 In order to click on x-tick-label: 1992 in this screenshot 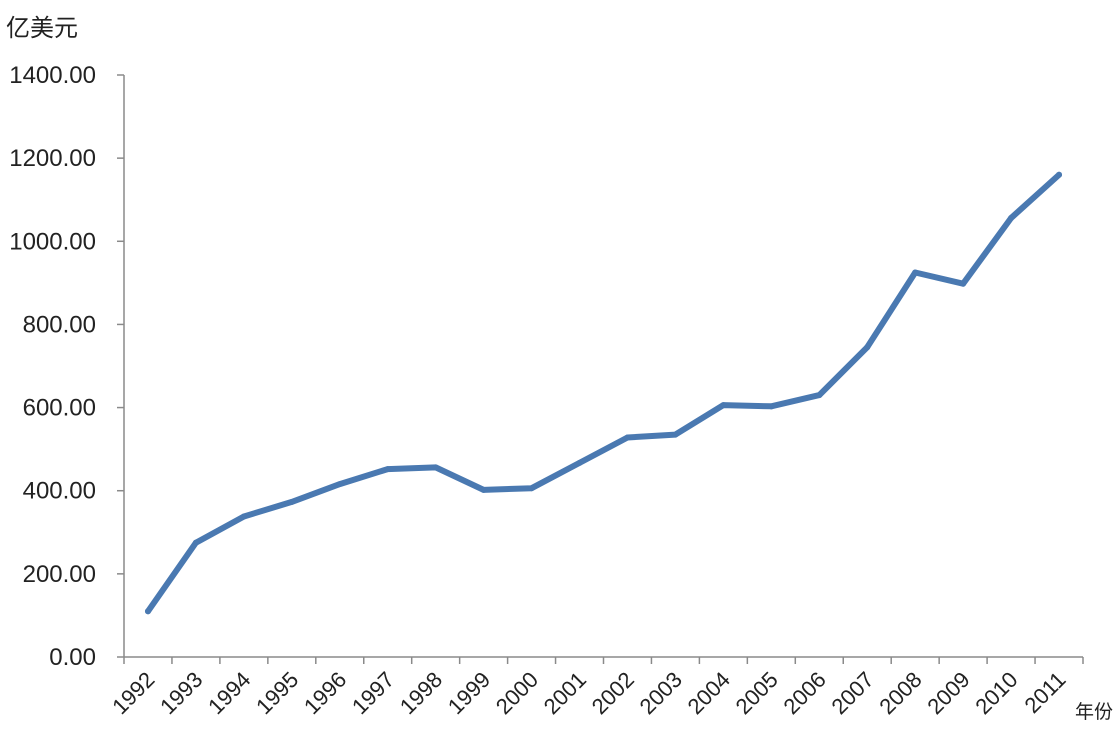, I will do `click(133, 693)`.